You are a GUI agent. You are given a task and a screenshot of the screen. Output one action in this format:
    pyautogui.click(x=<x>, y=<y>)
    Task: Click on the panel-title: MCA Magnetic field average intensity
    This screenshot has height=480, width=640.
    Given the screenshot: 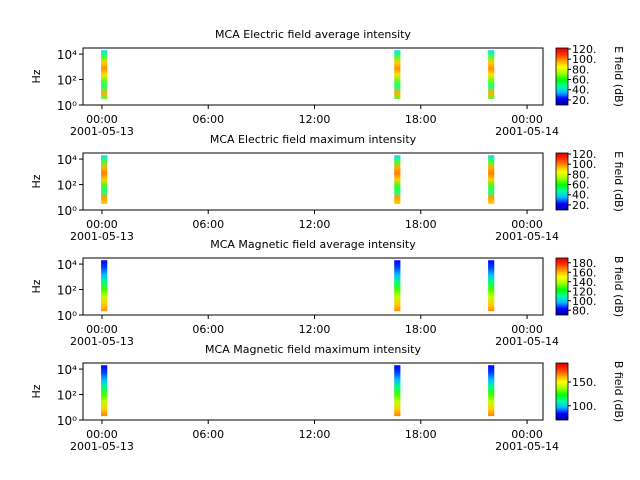 What is the action you would take?
    pyautogui.click(x=313, y=244)
    